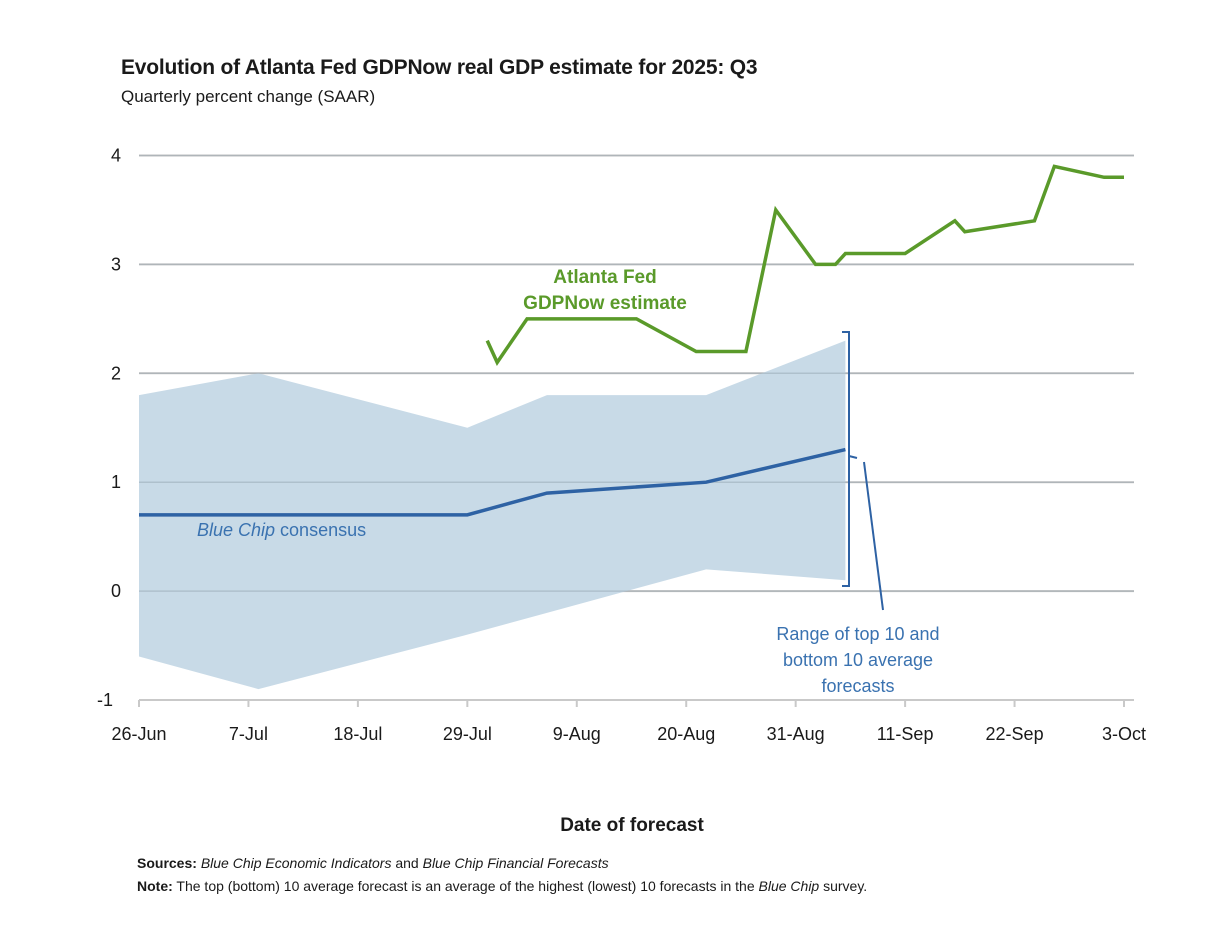 Image resolution: width=1208 pixels, height=932 pixels. Describe the element at coordinates (686, 734) in the screenshot. I see `x-tick-label: 20-Aug` at that location.